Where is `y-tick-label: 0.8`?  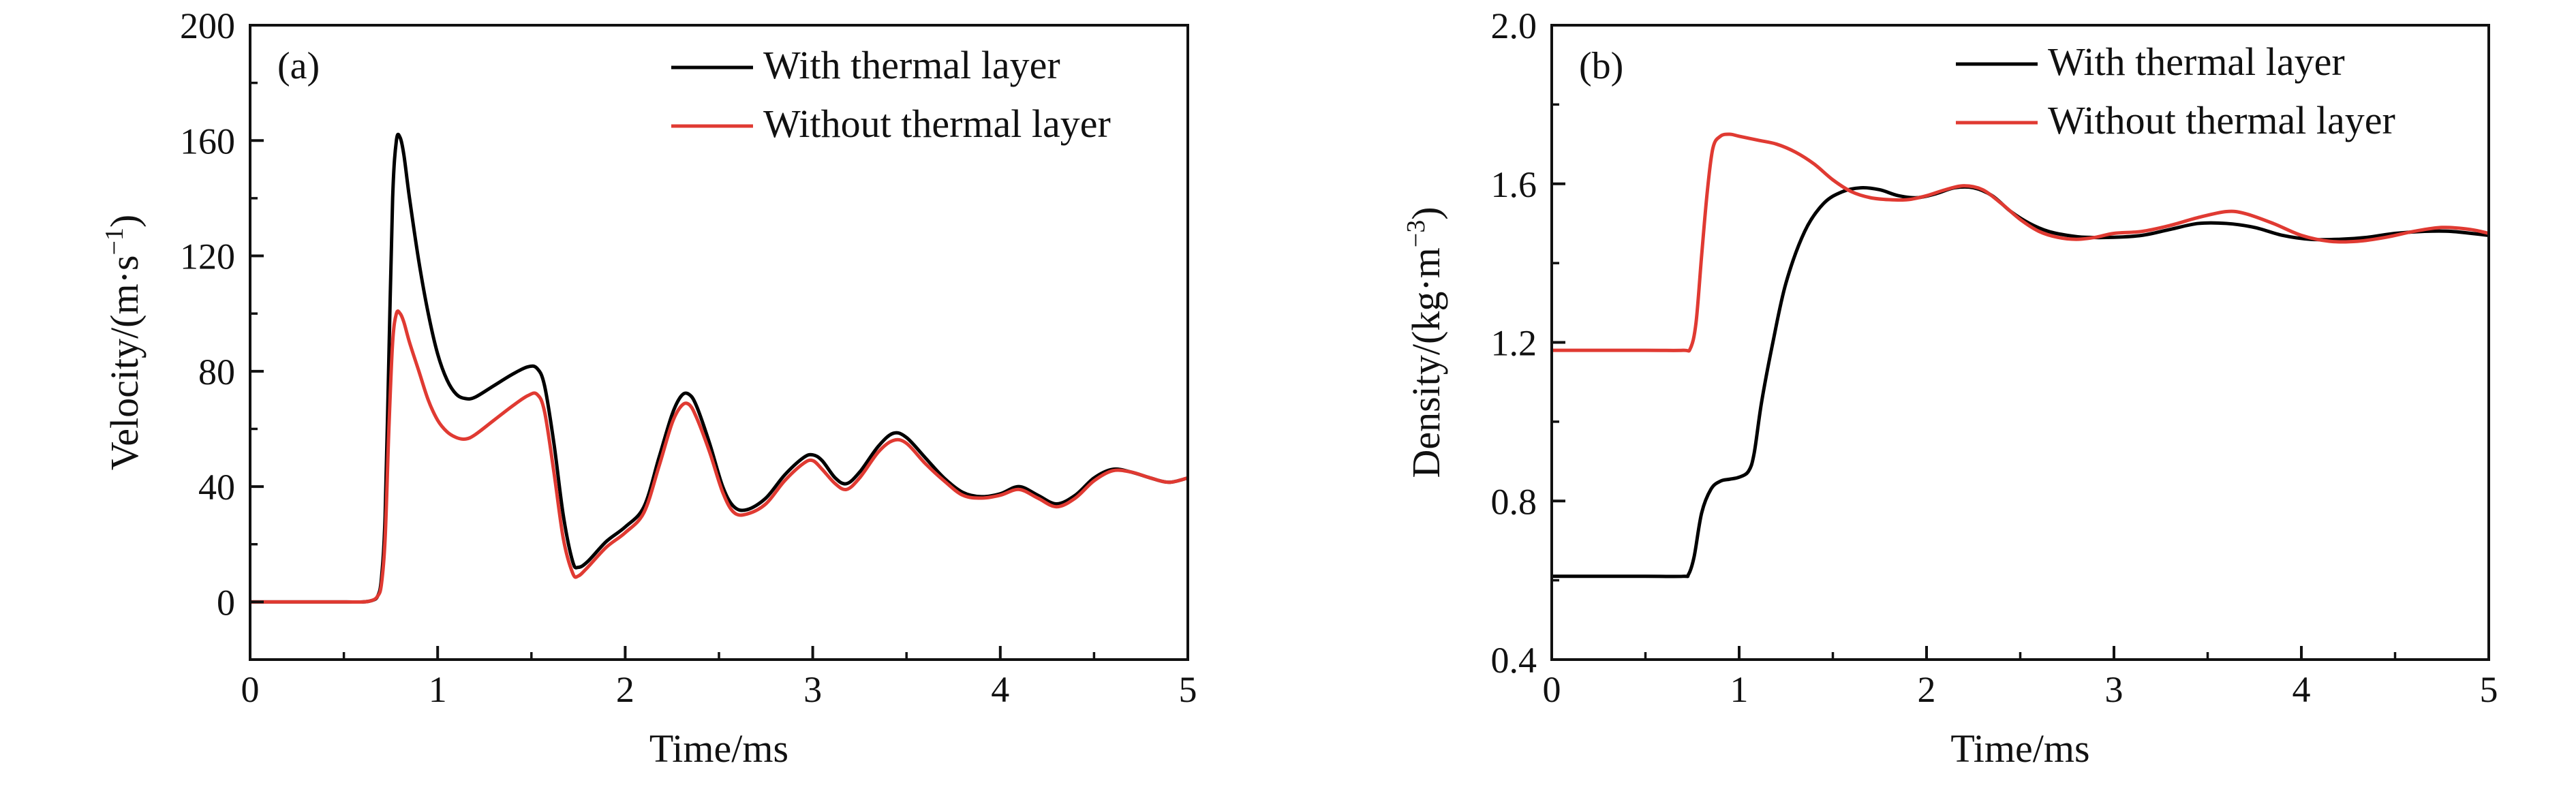 y-tick-label: 0.8 is located at coordinates (1514, 501).